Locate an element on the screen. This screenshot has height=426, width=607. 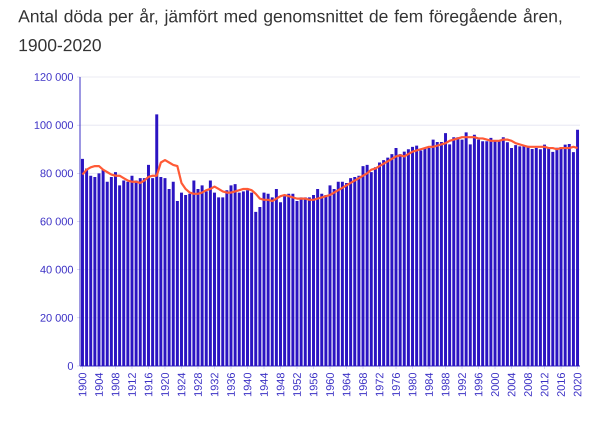
x-tick-label: 2016 is located at coordinates (561, 384).